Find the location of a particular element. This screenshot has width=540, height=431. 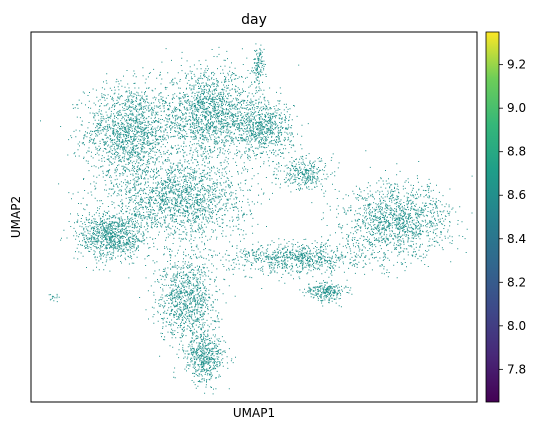

colorbar-tick-label: 8.8 is located at coordinates (516, 152).